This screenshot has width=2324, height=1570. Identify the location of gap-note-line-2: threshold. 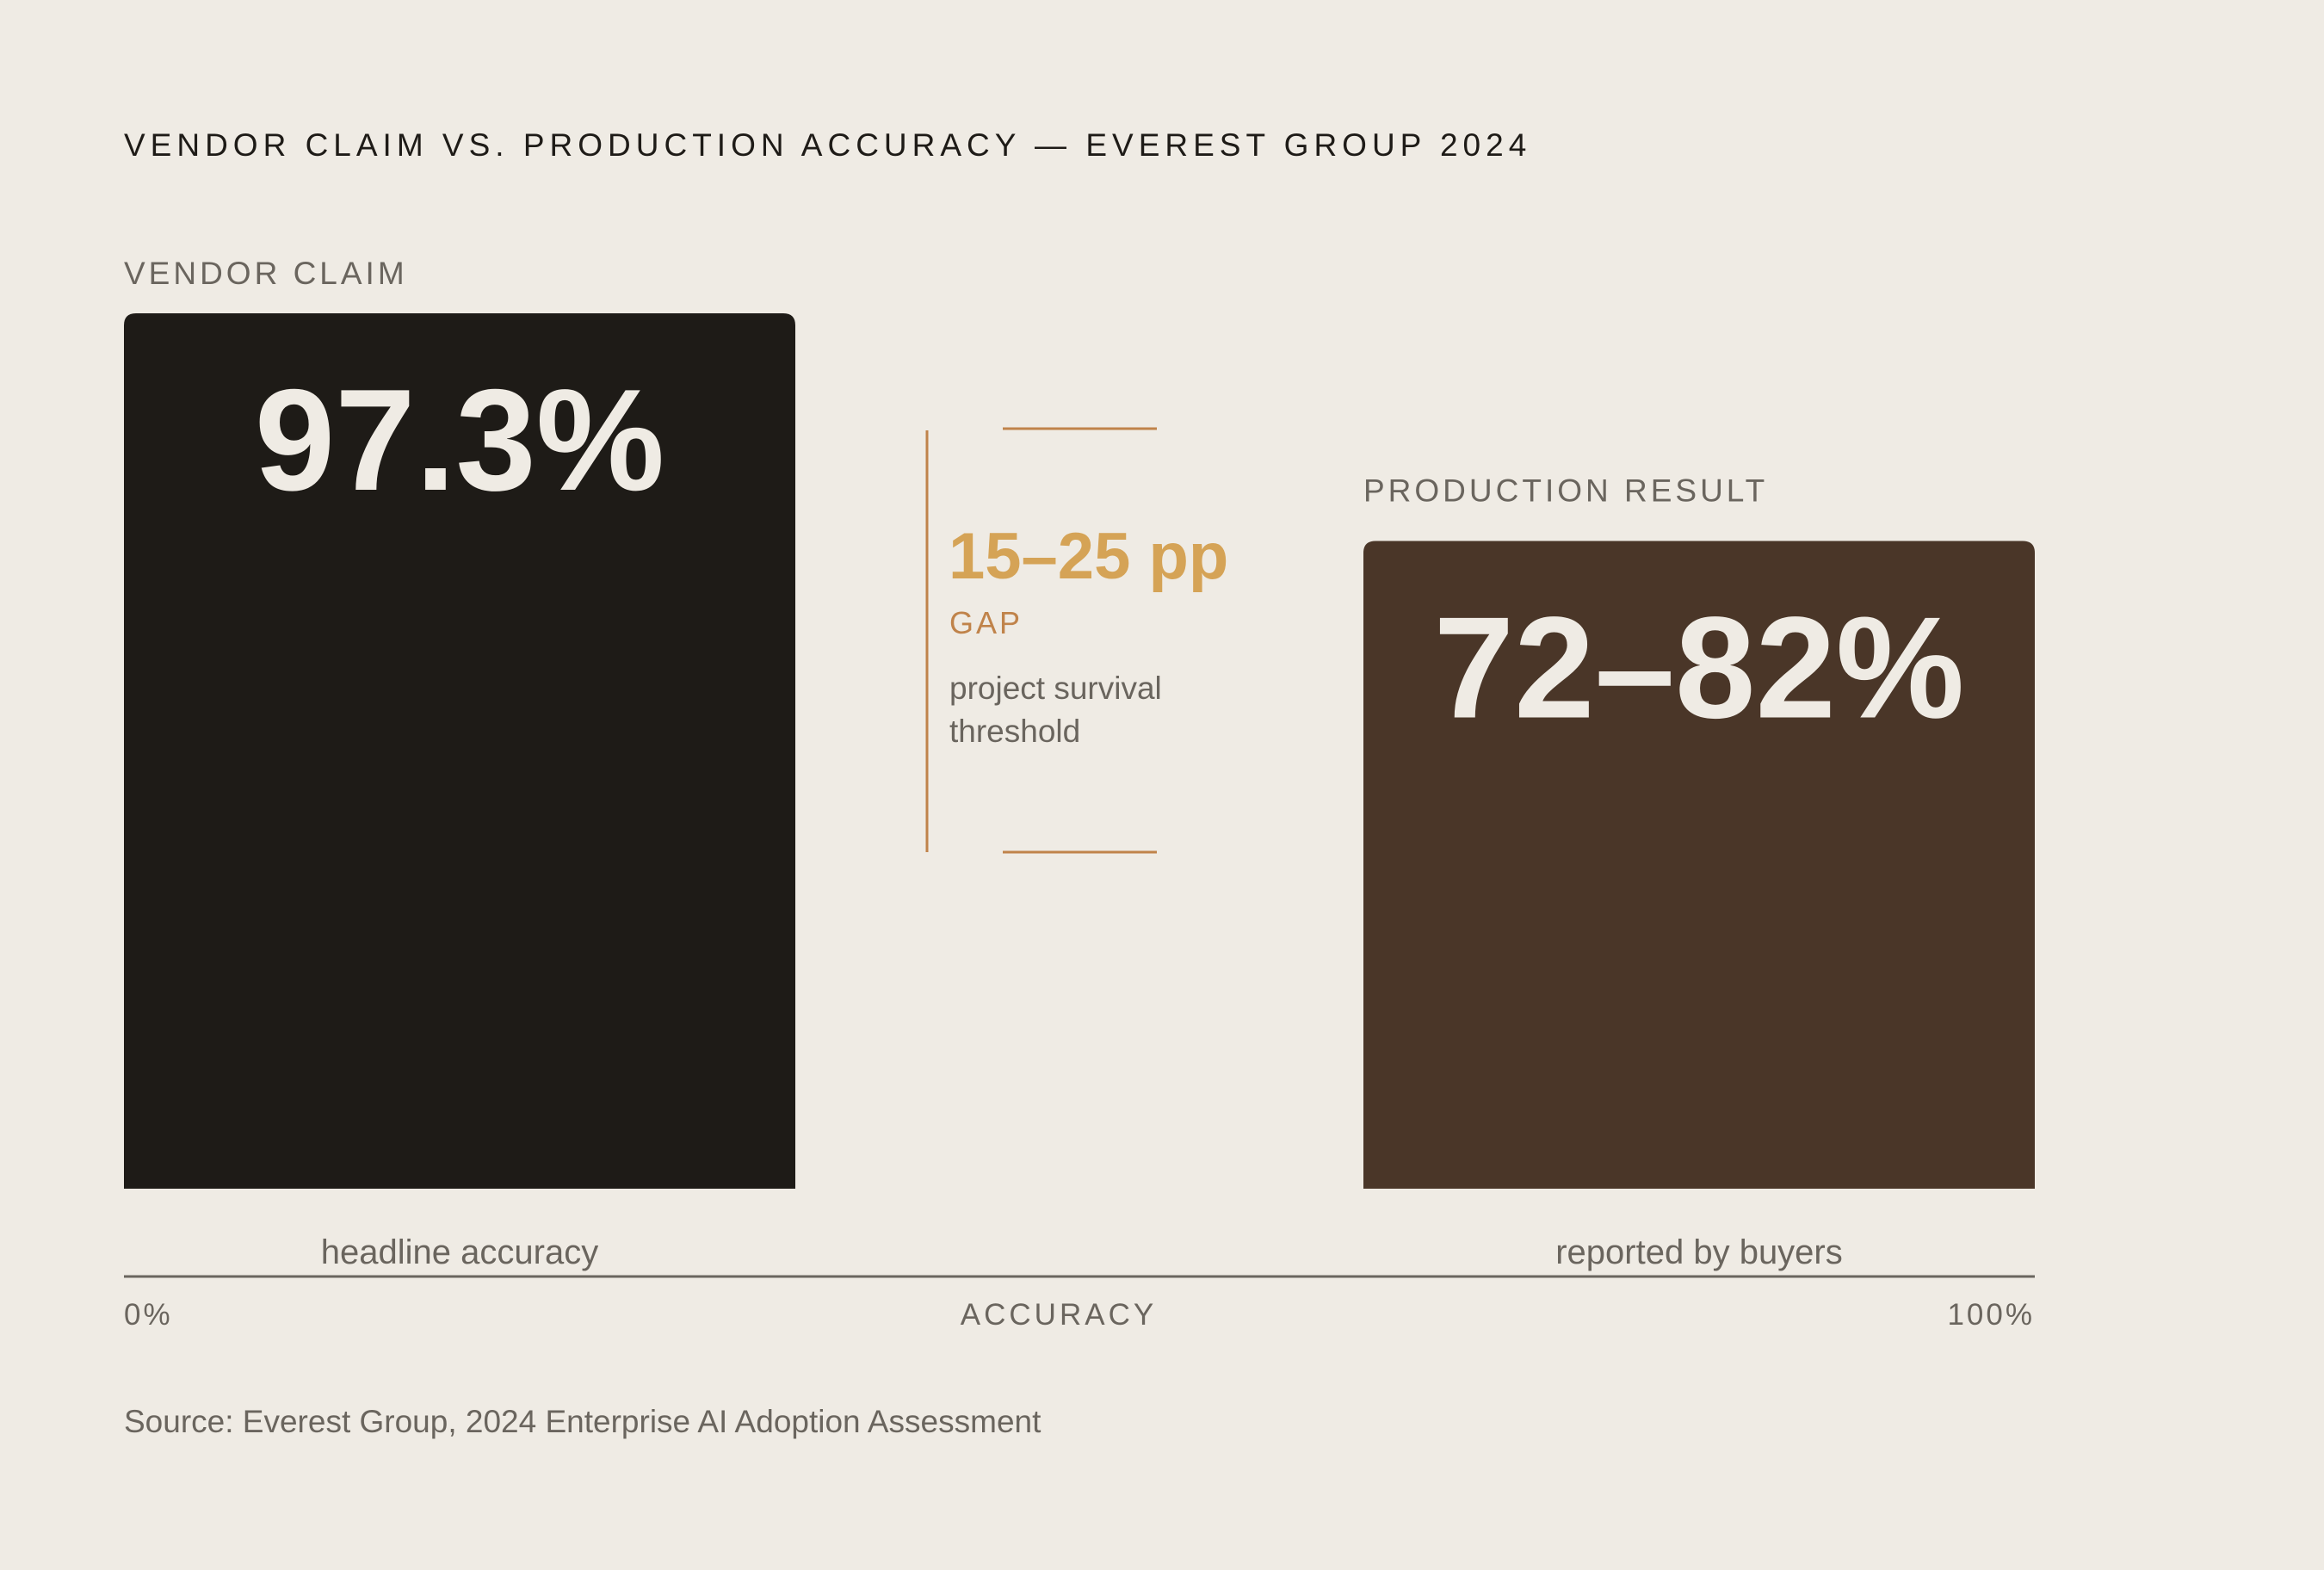
(1014, 731).